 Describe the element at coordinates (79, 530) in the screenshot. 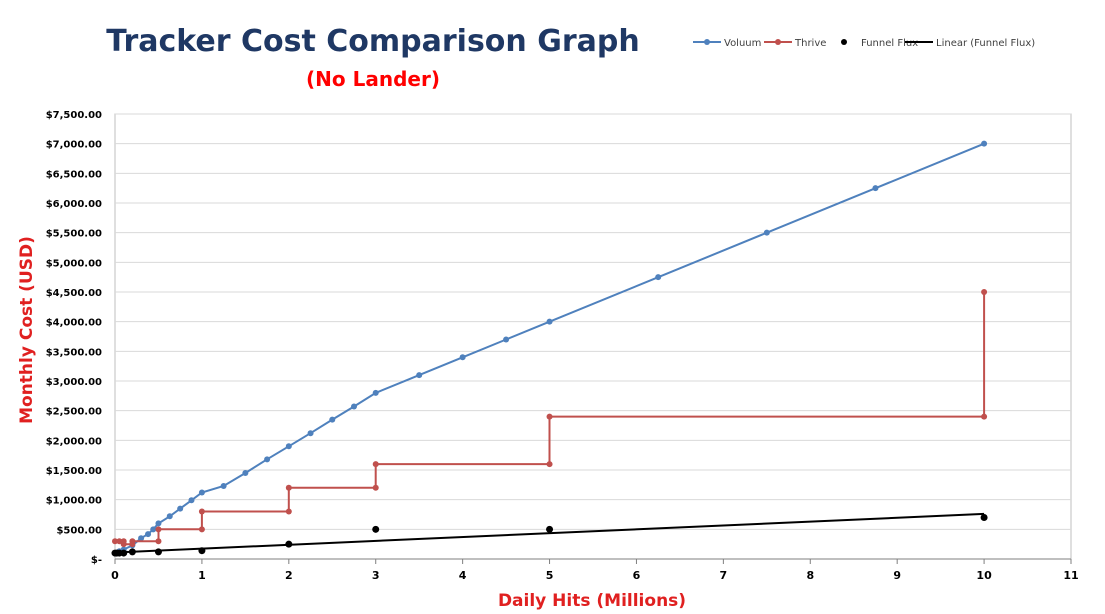

I see `y-tick-label: $500.00` at that location.